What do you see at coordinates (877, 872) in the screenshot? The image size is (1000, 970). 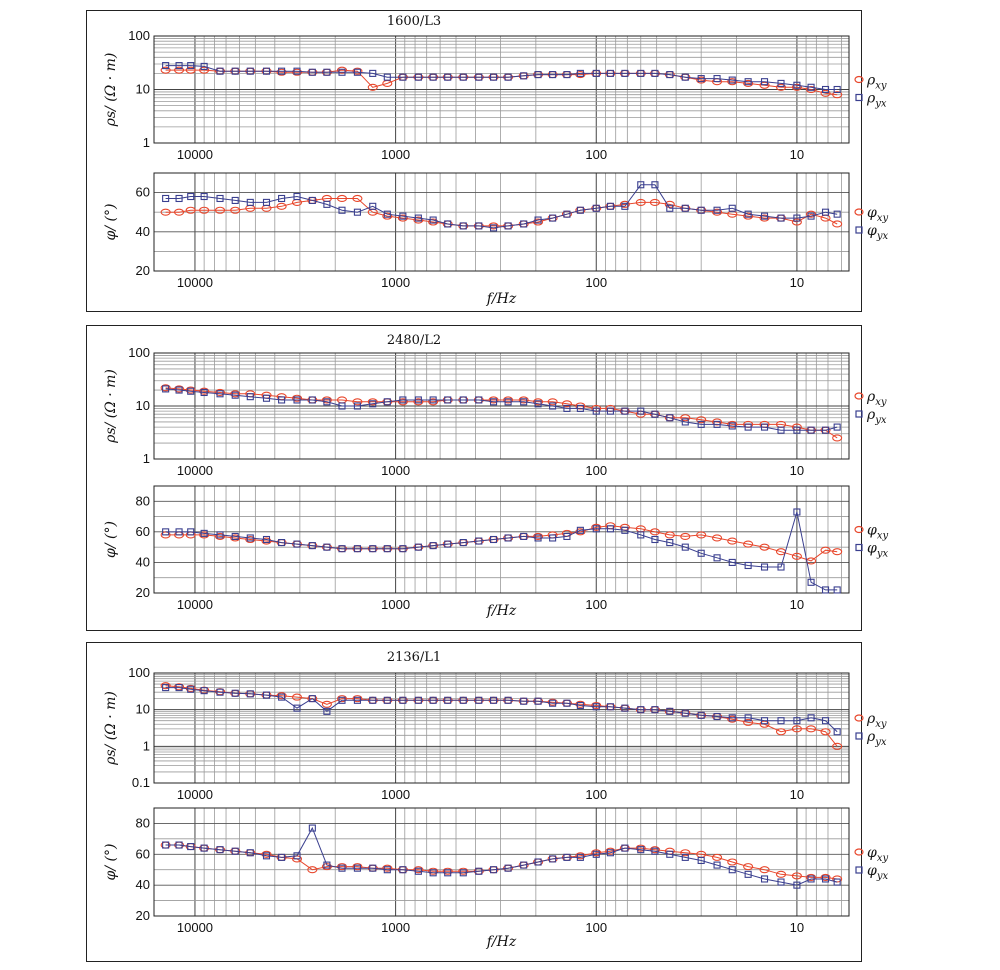 I see `legend-entry: φyx` at bounding box center [877, 872].